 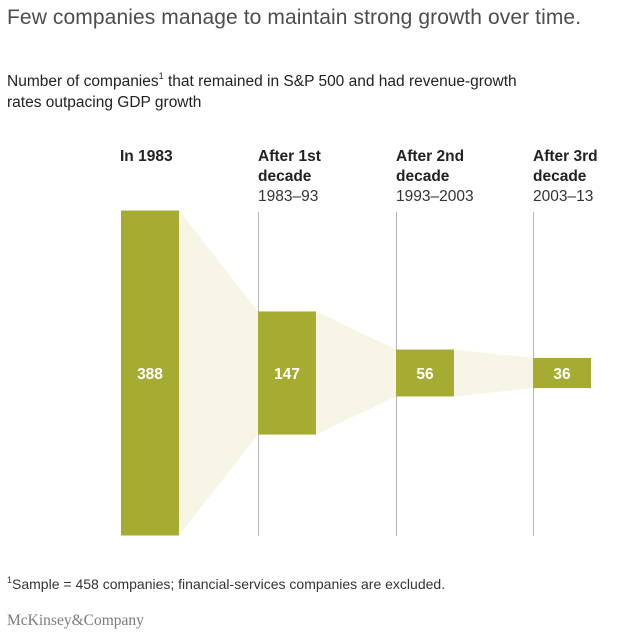 I want to click on column-header-title: In 1983, so click(x=146, y=156).